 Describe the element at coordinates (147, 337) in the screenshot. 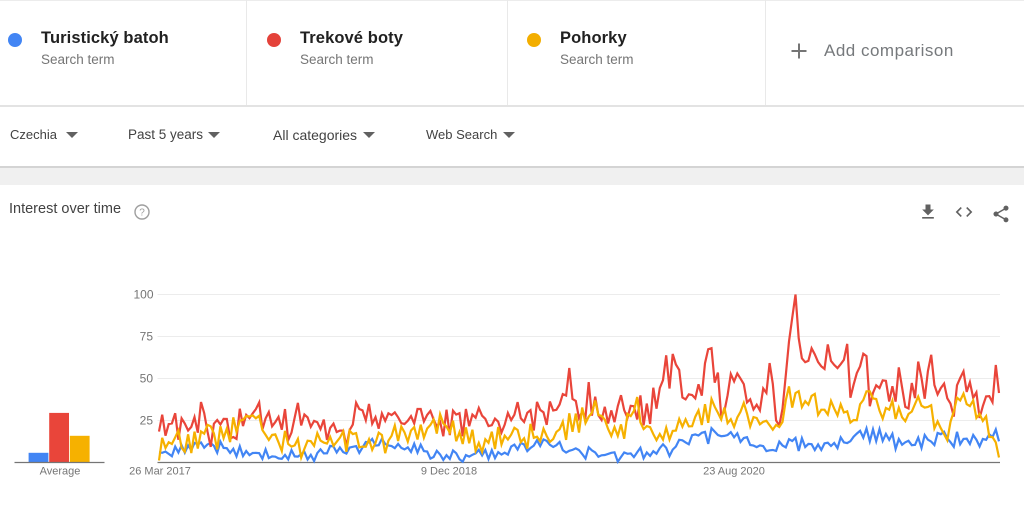

I see `svg-text: 75` at that location.